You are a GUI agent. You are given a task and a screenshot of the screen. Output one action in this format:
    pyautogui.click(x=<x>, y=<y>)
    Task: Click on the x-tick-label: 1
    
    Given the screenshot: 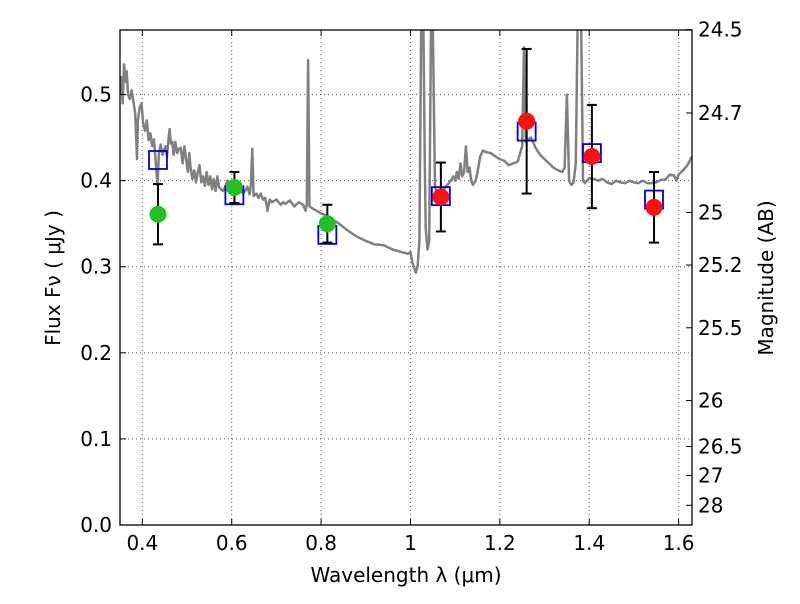 What is the action you would take?
    pyautogui.click(x=410, y=543)
    